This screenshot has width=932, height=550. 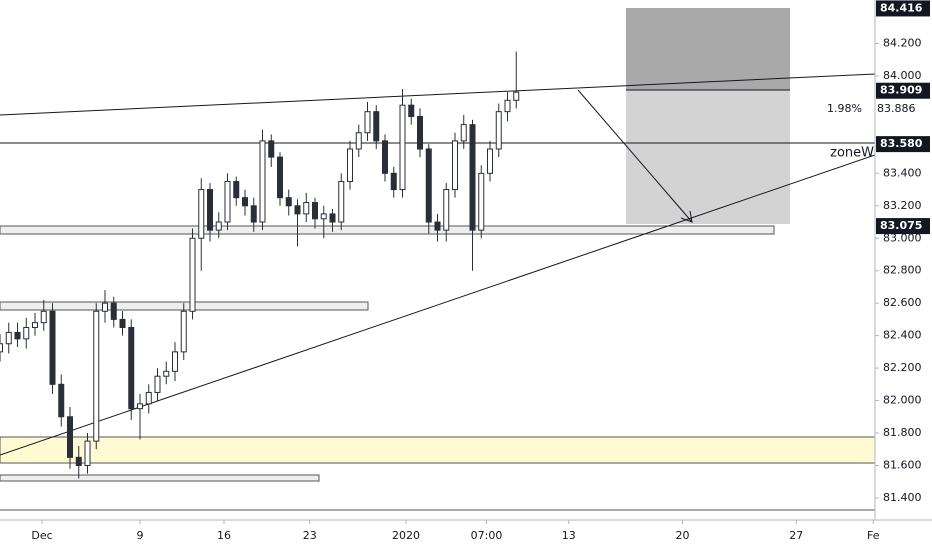 I want to click on y-tick-label: 82.000, so click(x=902, y=400).